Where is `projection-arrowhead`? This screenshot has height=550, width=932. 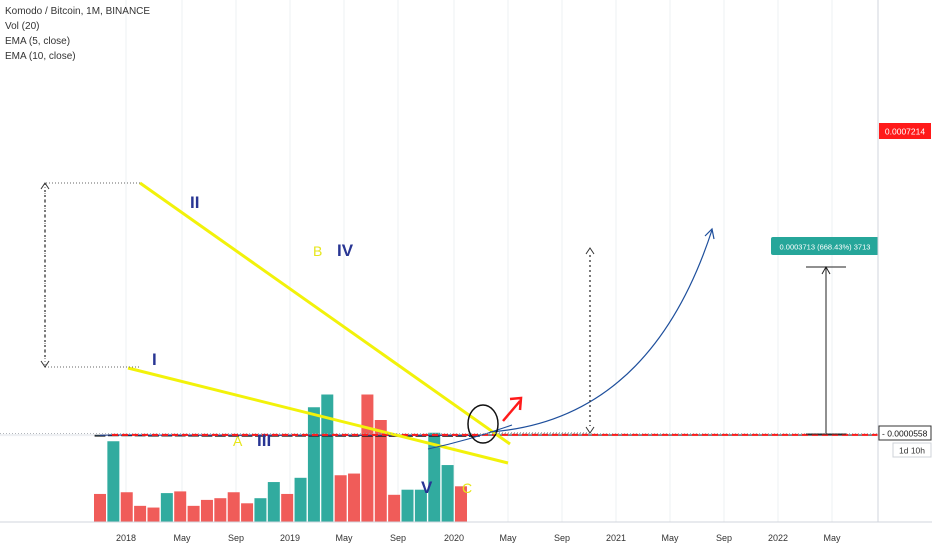 projection-arrowhead is located at coordinates (709, 233).